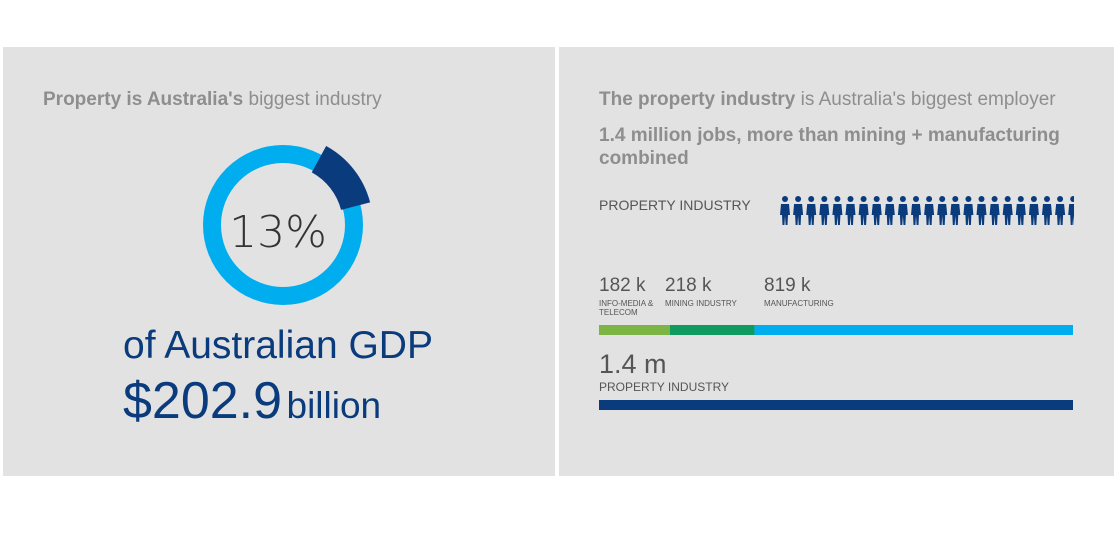 The width and height of the screenshot is (1114, 544). Describe the element at coordinates (626, 308) in the screenshot. I see `category-label: INFO-MEDIA & TELECOM` at that location.